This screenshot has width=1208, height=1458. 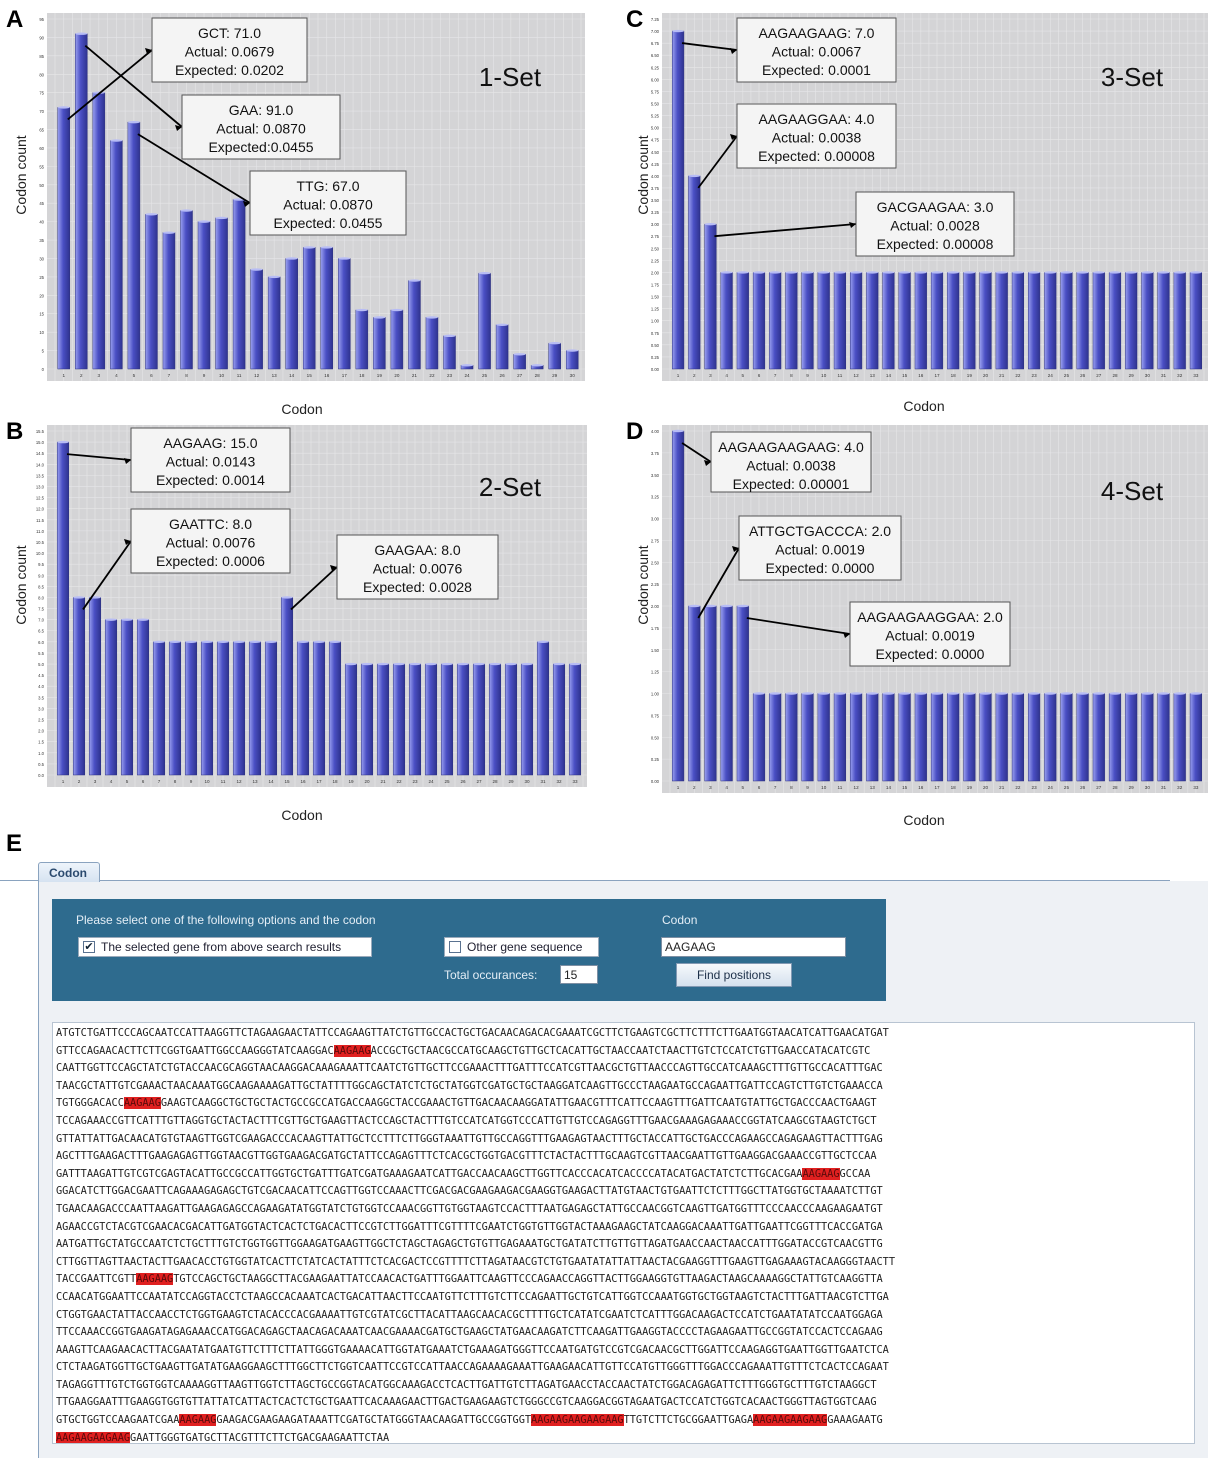 What do you see at coordinates (169, 375) in the screenshot?
I see `x-tick-label: 7` at bounding box center [169, 375].